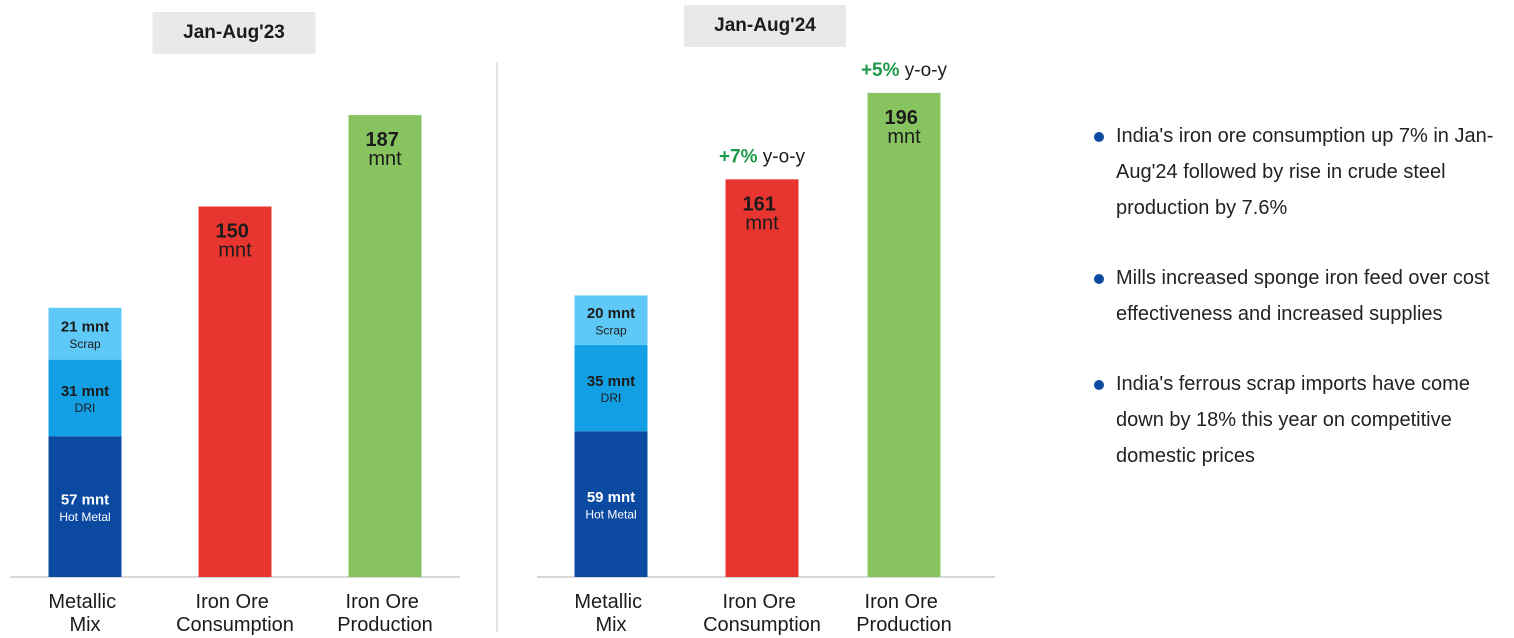 The image size is (1514, 638). I want to click on value-label: 187 mnt, so click(385, 149).